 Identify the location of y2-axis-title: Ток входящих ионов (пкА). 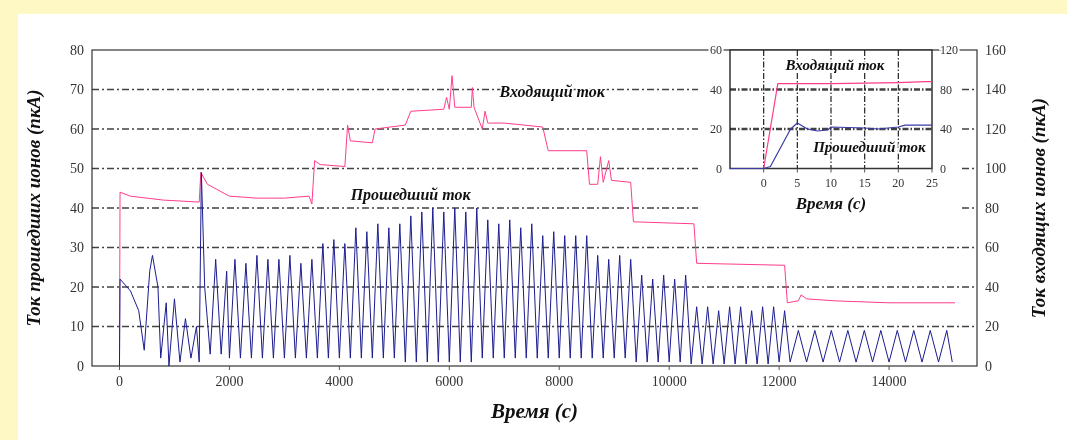
(1039, 208).